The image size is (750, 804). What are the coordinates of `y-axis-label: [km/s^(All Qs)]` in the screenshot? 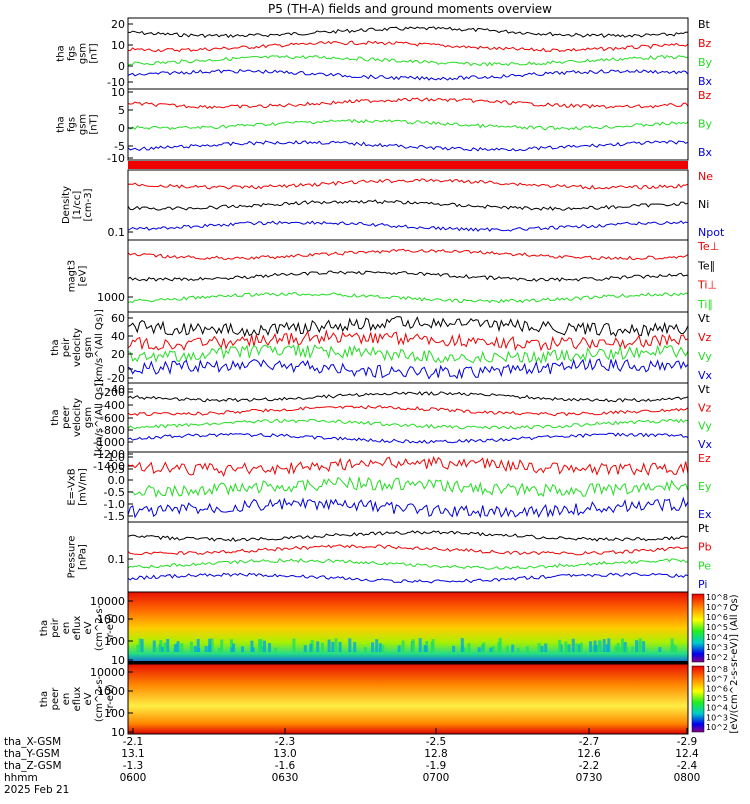 It's located at (99, 347).